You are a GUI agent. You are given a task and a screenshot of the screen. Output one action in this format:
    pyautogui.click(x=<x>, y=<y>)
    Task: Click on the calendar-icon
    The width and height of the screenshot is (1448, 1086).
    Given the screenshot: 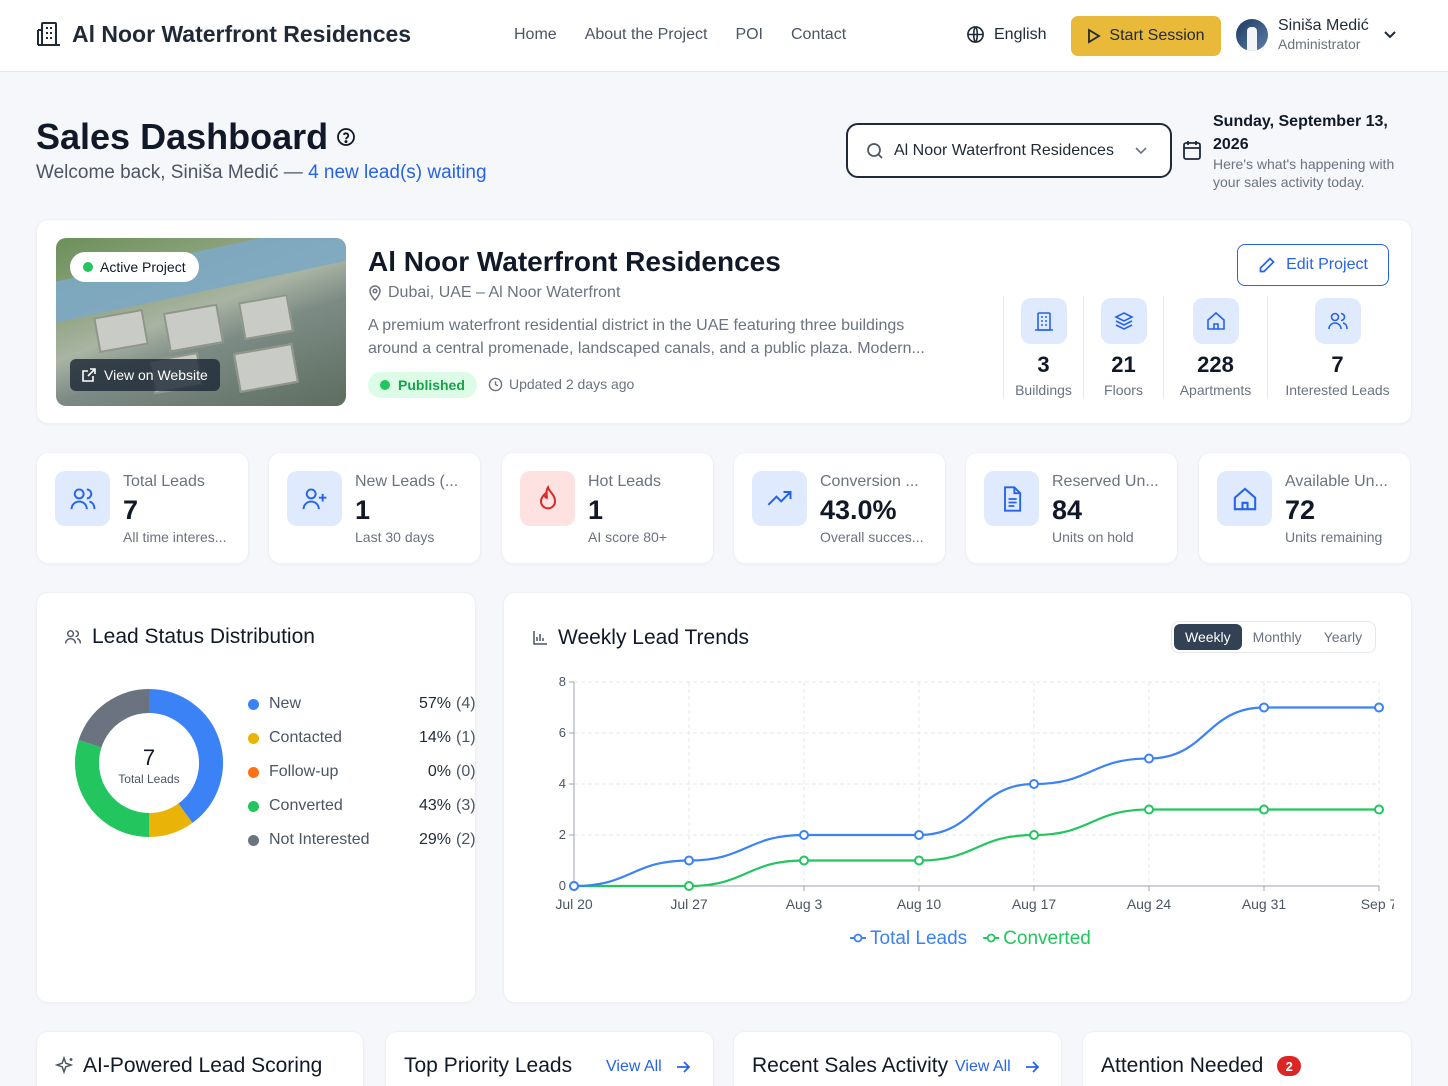 What is the action you would take?
    pyautogui.click(x=1192, y=150)
    